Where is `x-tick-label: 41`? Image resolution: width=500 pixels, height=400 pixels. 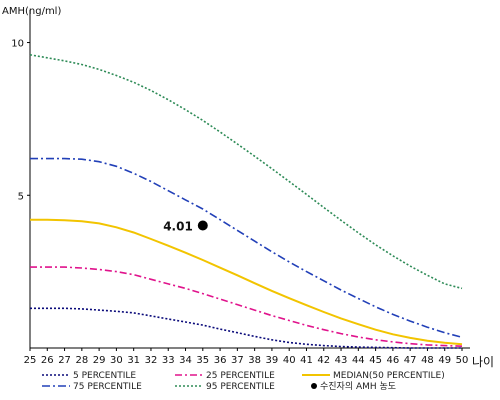 x-tick-label: 41 is located at coordinates (306, 360).